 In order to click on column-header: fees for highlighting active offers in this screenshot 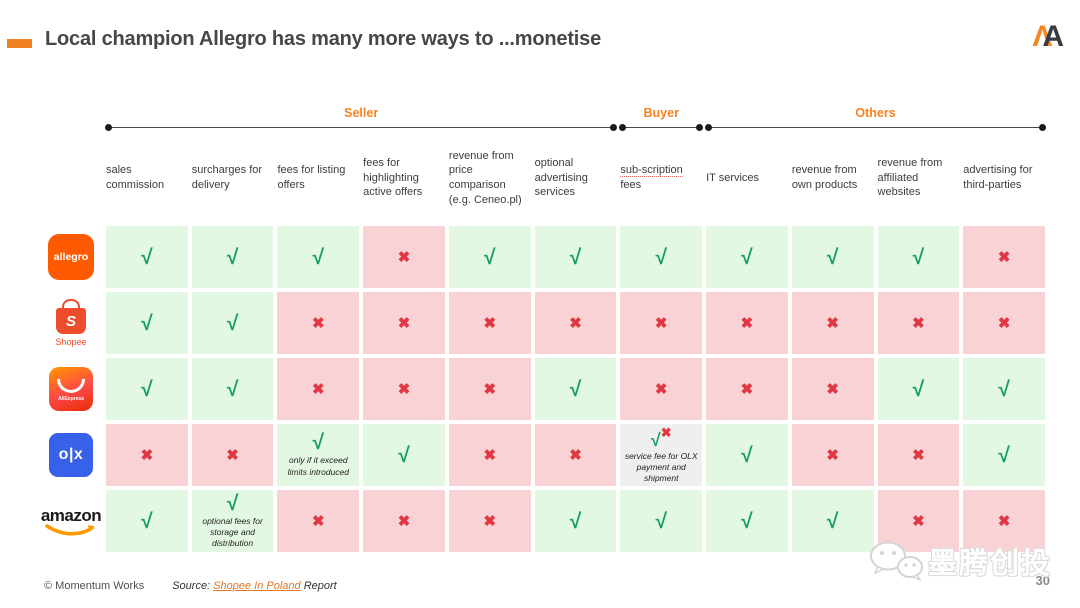, I will do `click(404, 178)`.